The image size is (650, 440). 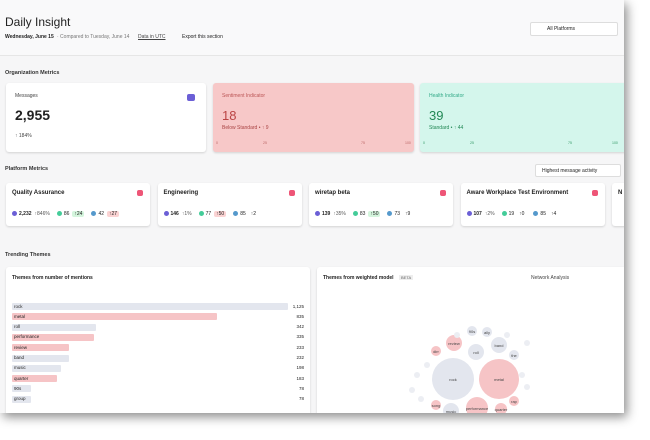 What do you see at coordinates (20, 316) in the screenshot?
I see `bar-label: metal` at bounding box center [20, 316].